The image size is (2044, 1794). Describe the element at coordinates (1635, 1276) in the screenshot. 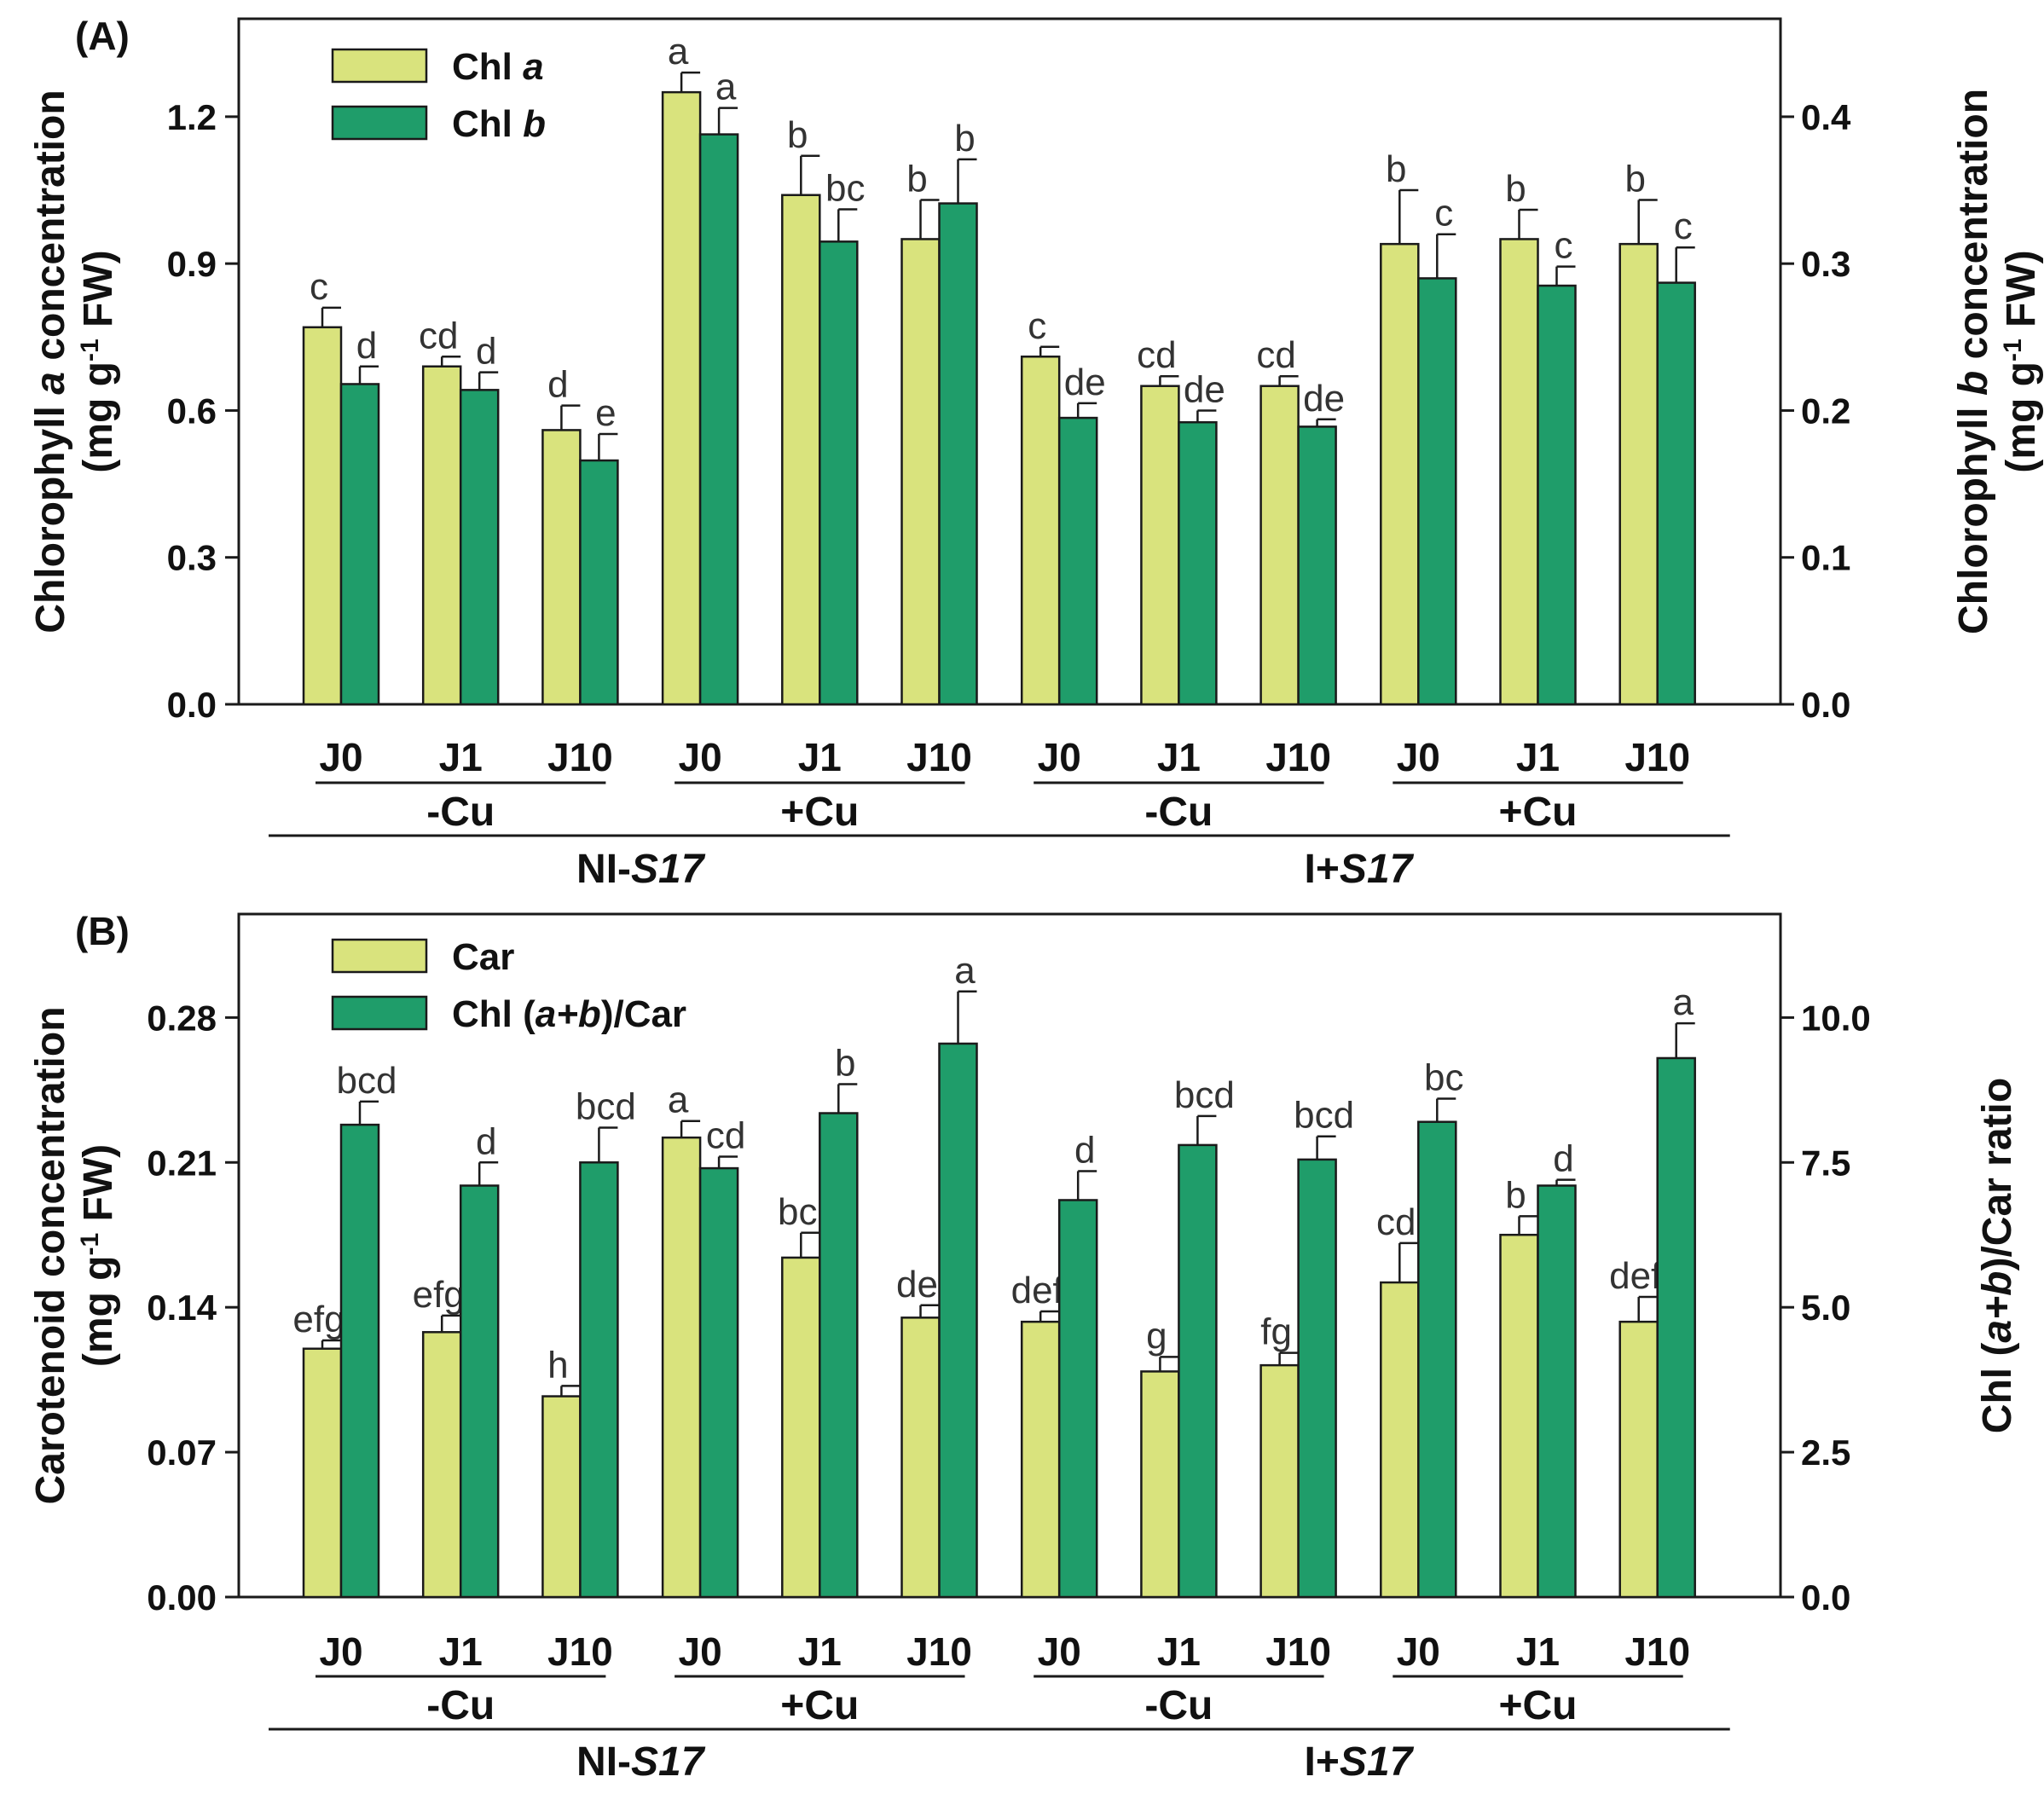

I see `significance-letter: def` at that location.